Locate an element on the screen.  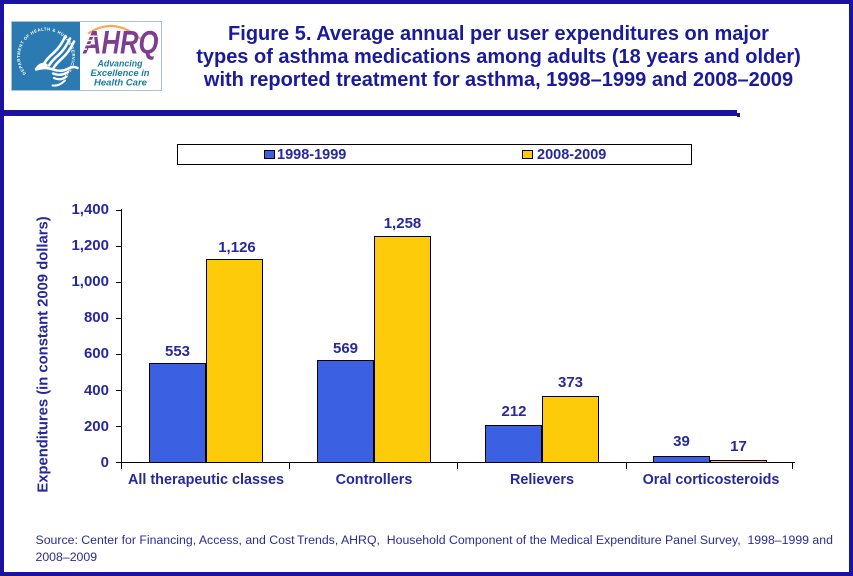
svg-text: Excellence in is located at coordinates (120, 73).